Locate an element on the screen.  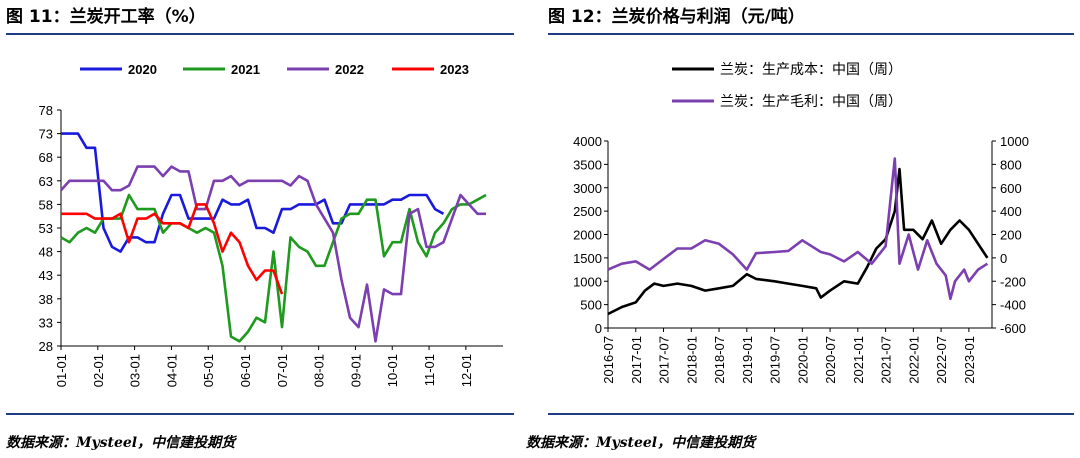
left-y-tick-label: 78 is located at coordinates (46, 110).